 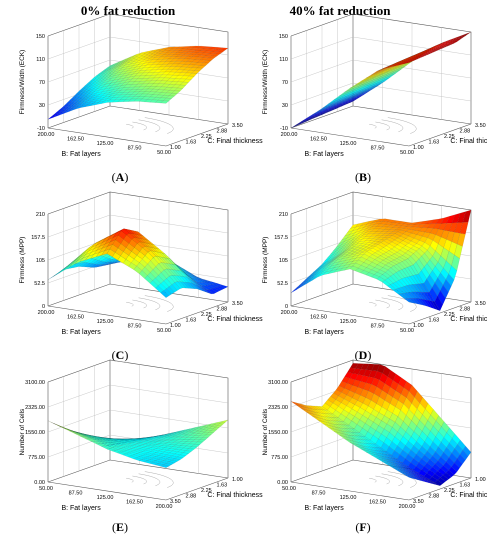 What do you see at coordinates (377, 503) in the screenshot?
I see `x-tick-label: 162.50` at bounding box center [377, 503].